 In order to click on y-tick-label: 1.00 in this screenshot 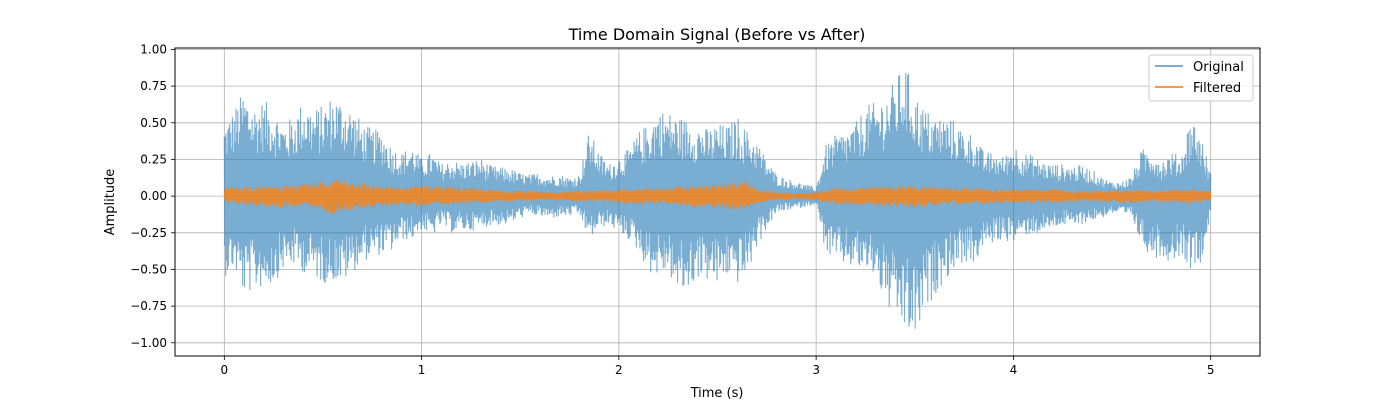, I will do `click(153, 49)`.